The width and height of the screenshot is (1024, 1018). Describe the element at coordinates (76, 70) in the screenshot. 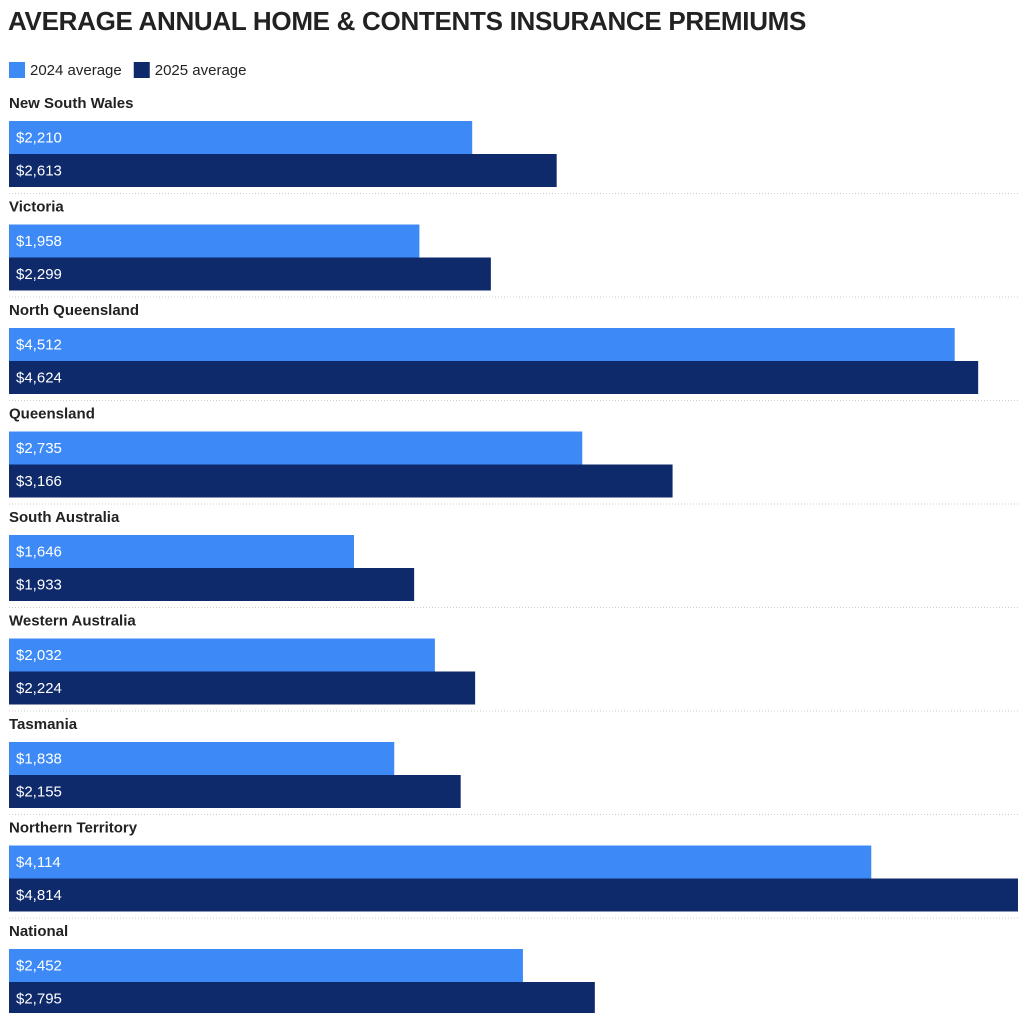

I see `legend-label: 2024 average` at that location.